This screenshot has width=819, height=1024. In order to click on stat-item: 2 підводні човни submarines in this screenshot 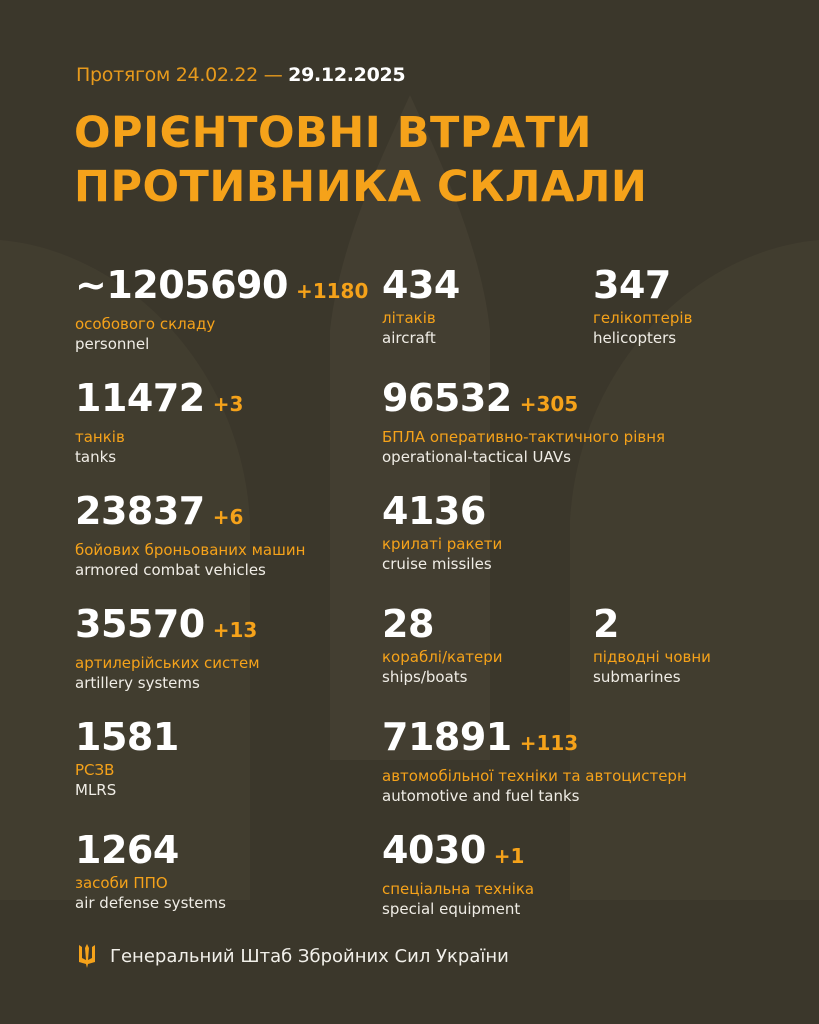, I will do `click(693, 657)`.